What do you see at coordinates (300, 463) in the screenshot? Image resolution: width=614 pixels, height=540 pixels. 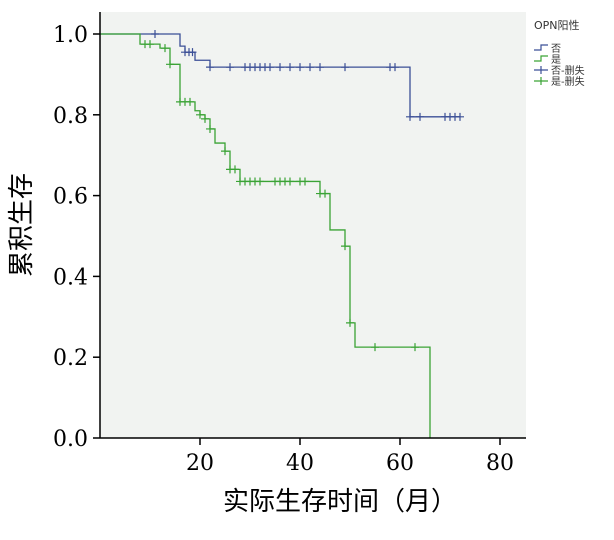 I see `x-tick-label: 40` at bounding box center [300, 463].